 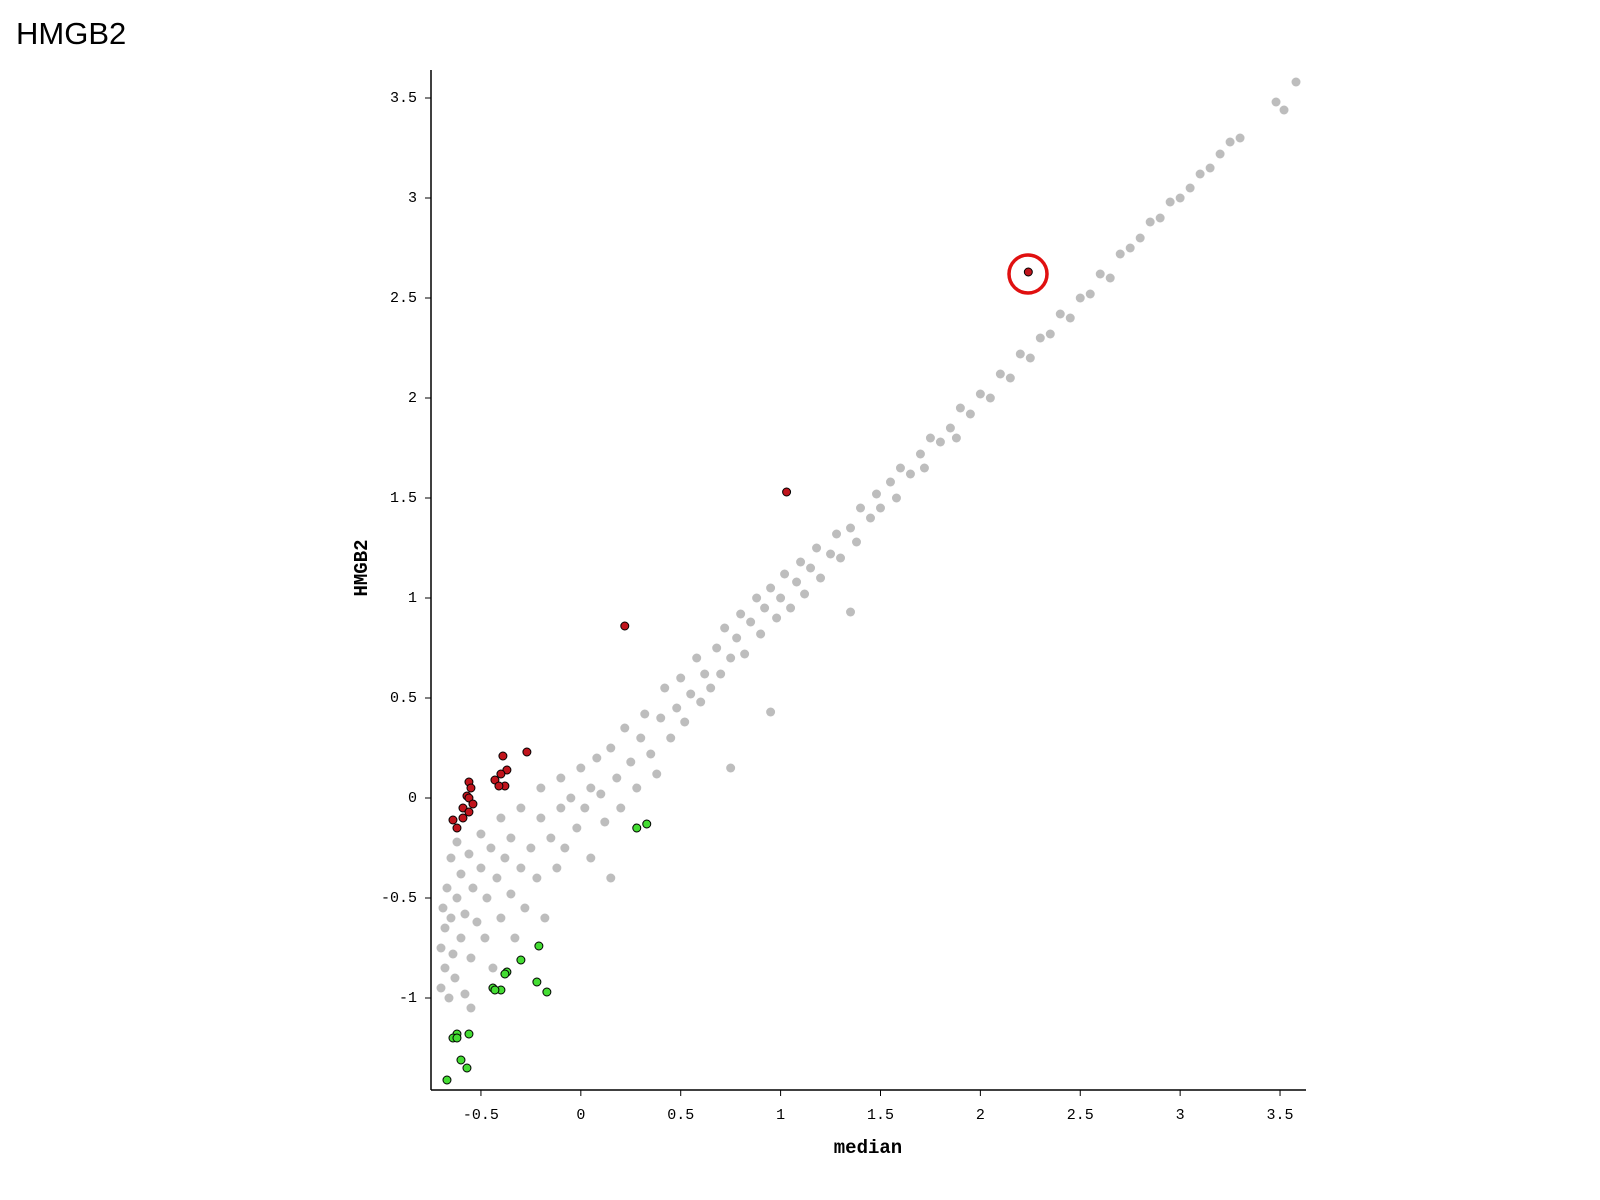 What do you see at coordinates (403, 498) in the screenshot?
I see `y-tick-label: 1.5` at bounding box center [403, 498].